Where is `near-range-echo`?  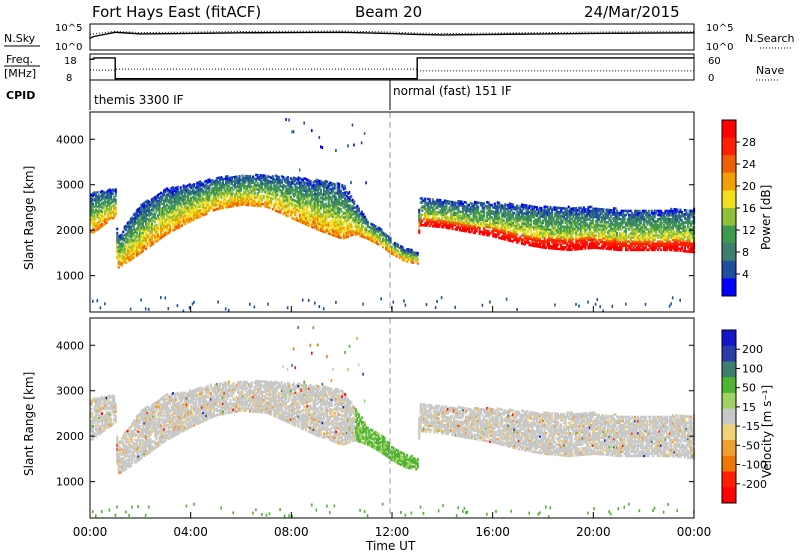
near-range-echo is located at coordinates (97, 301).